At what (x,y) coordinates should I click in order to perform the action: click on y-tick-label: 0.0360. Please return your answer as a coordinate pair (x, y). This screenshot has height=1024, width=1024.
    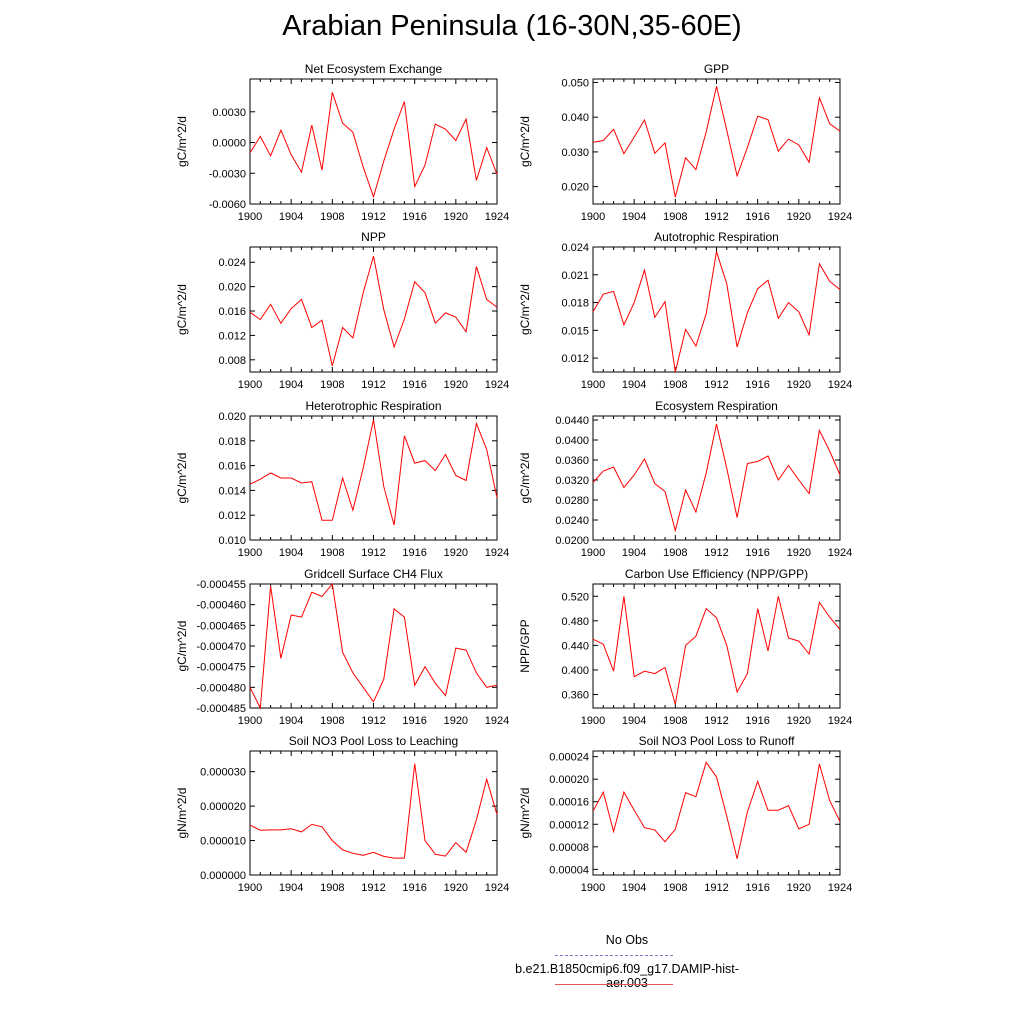
    Looking at the image, I should click on (572, 461).